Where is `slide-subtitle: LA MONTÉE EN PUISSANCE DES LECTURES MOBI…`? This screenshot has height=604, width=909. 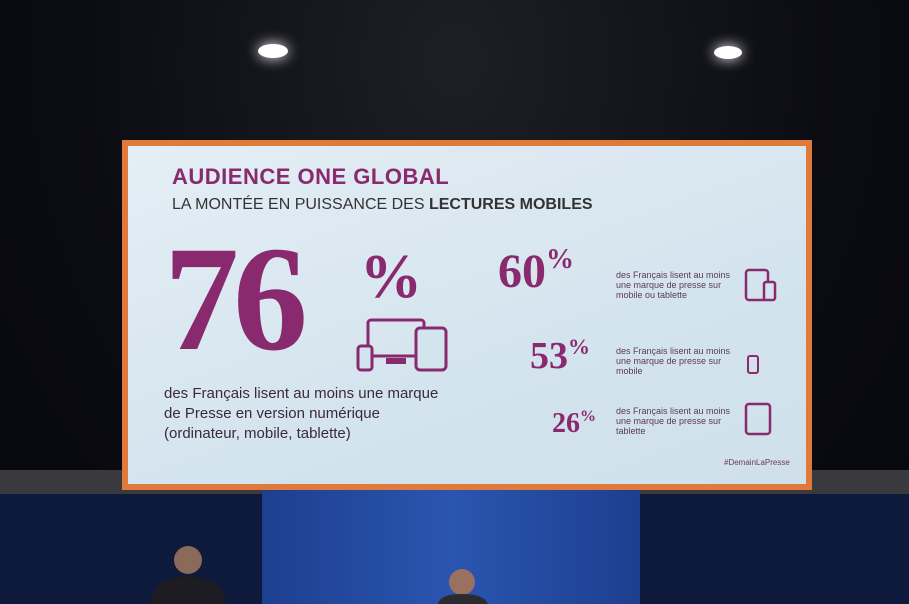 slide-subtitle: LA MONTÉE EN PUISSANCE DES LECTURES MOBI… is located at coordinates (382, 205).